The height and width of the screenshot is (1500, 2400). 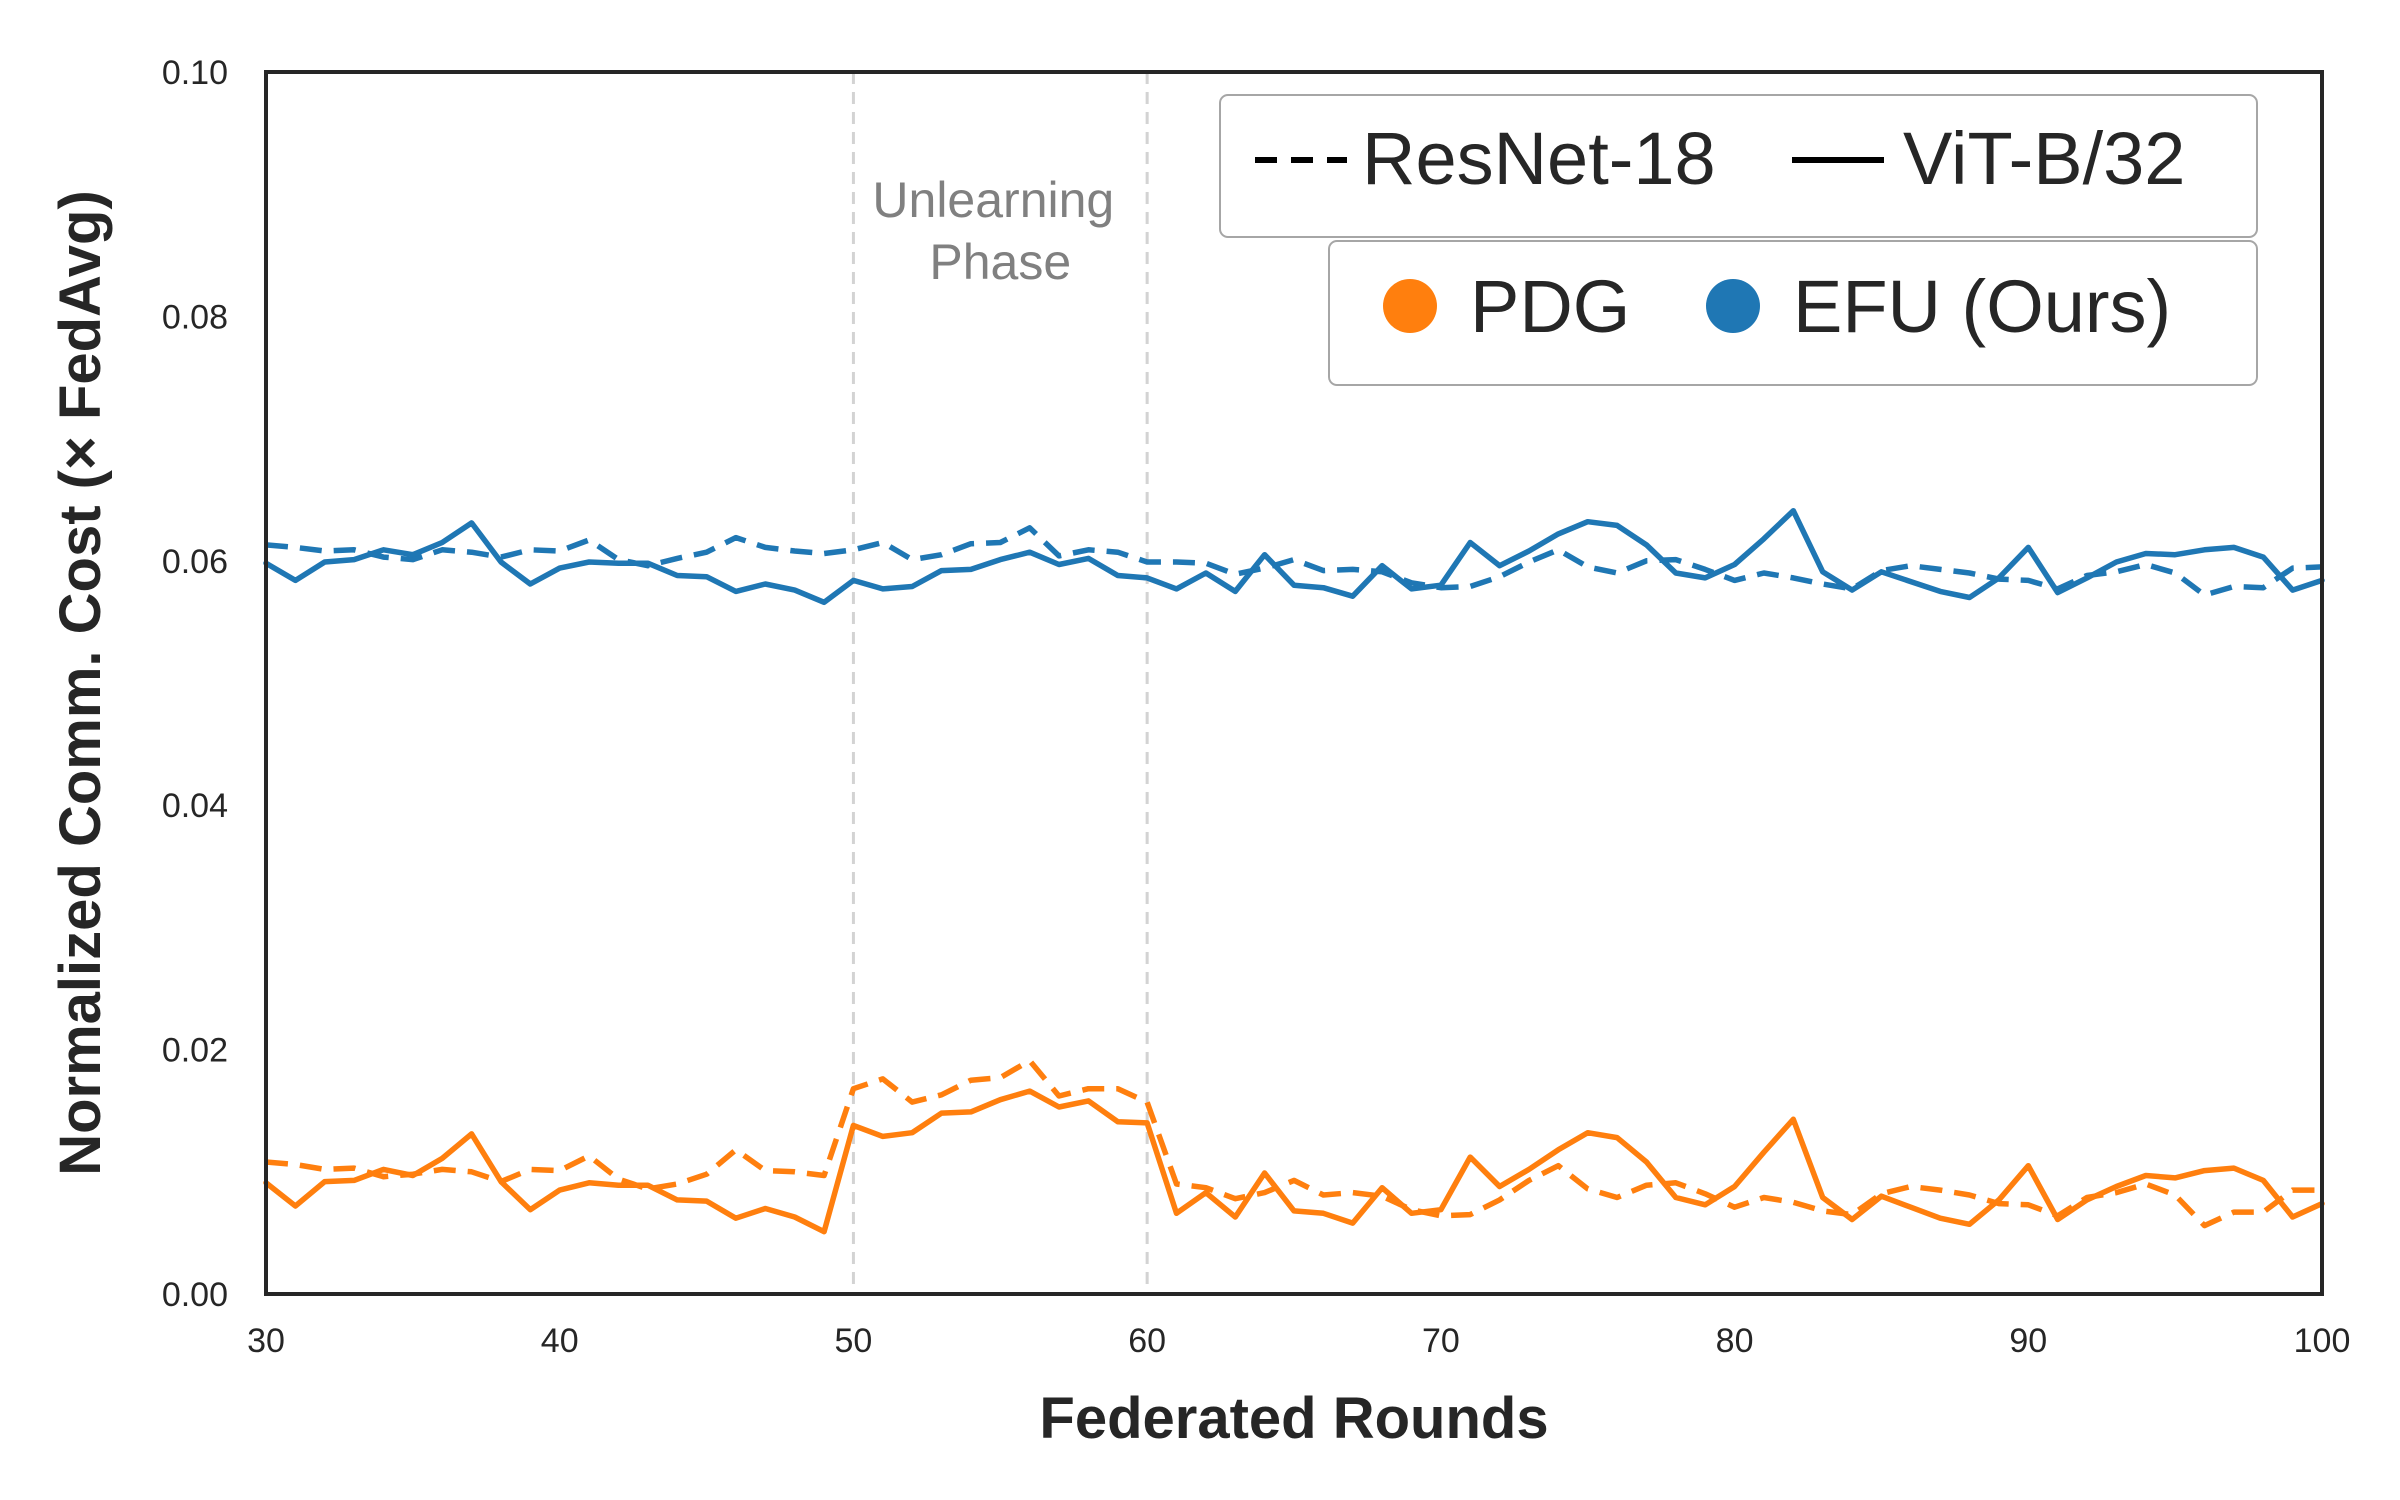 What do you see at coordinates (993, 200) in the screenshot?
I see `annotation-line-1: Unlearning` at bounding box center [993, 200].